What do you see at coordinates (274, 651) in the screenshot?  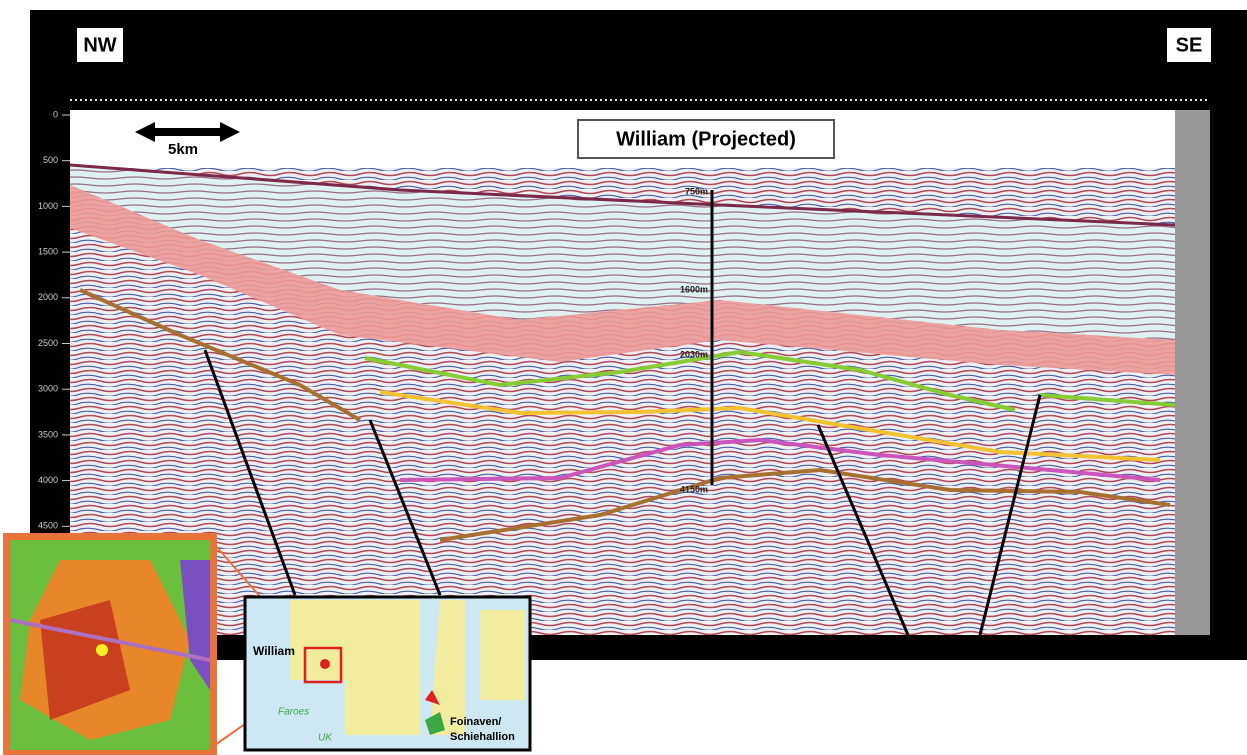 I see `map-well-label: William` at bounding box center [274, 651].